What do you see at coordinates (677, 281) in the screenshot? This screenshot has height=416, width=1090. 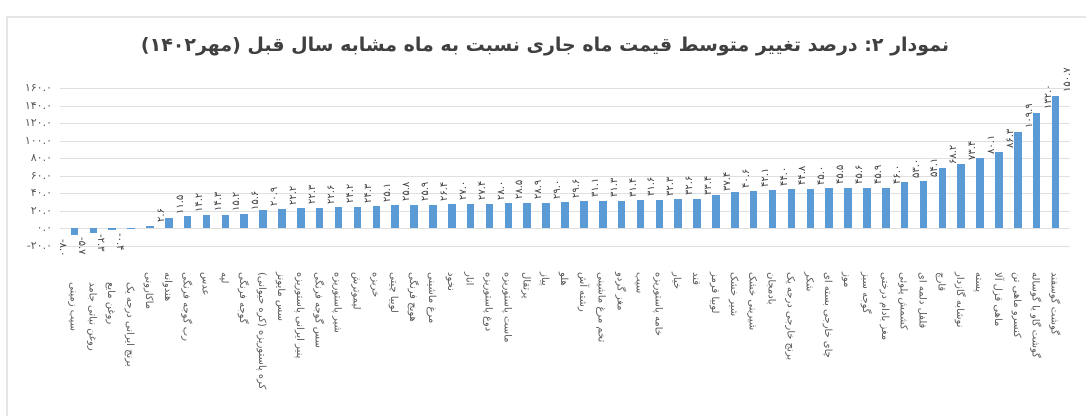 I see `category-label: خیار` at bounding box center [677, 281].